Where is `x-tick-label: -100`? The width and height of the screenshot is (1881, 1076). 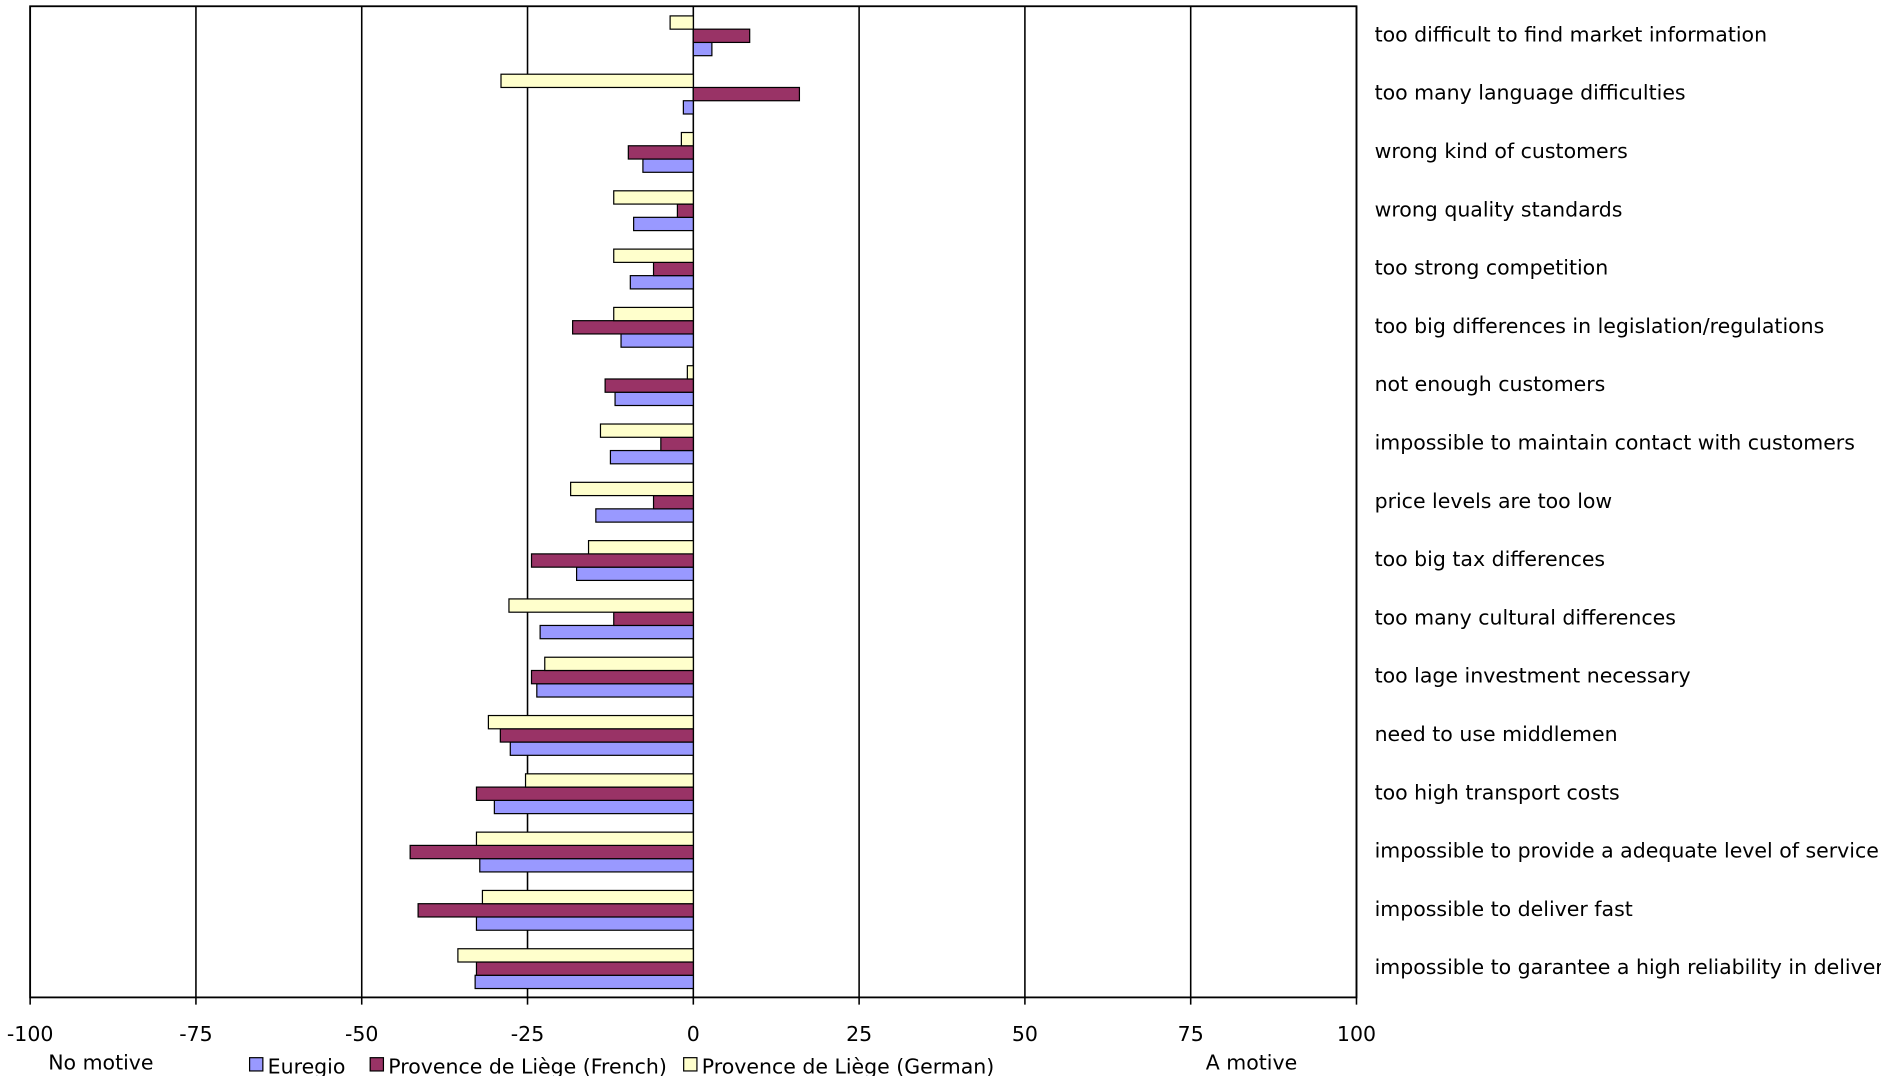
x-tick-label: -100 is located at coordinates (30, 1034).